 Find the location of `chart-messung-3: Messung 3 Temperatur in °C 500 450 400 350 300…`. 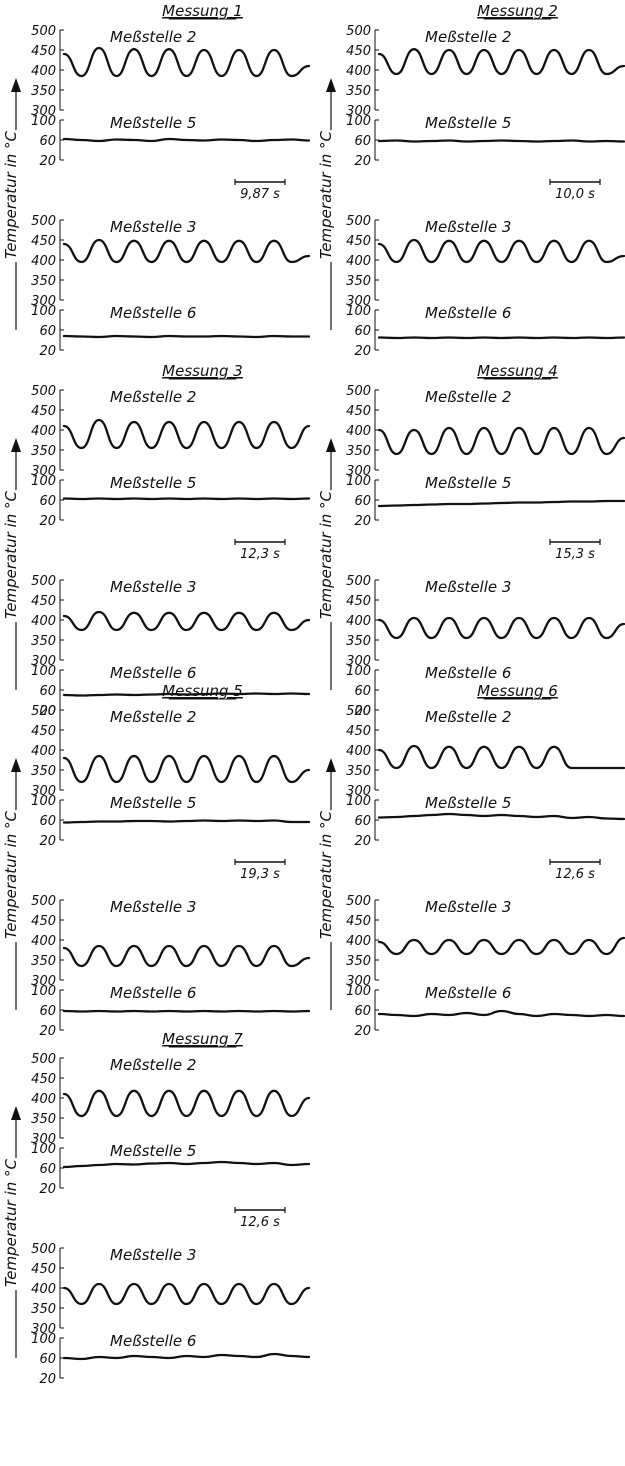

chart-messung-3: Messung 3 Temperatur in °C 500 450 400 350 300… is located at coordinates (156, 540).